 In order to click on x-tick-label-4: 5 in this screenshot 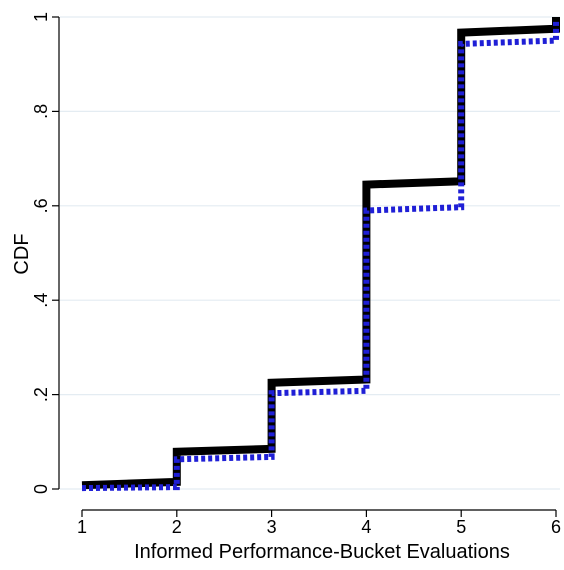, I will do `click(461, 527)`.